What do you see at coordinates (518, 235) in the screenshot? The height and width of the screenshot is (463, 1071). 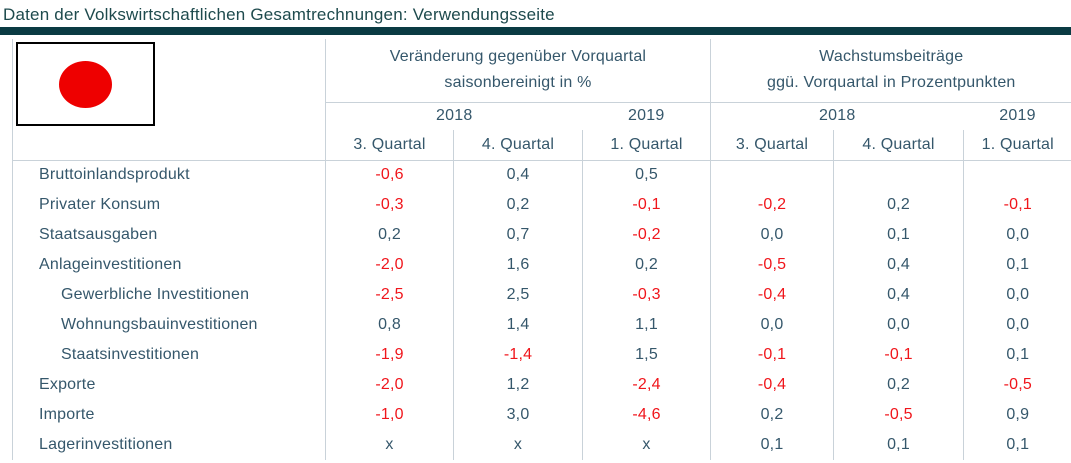 I see `value-cell: 0,7` at bounding box center [518, 235].